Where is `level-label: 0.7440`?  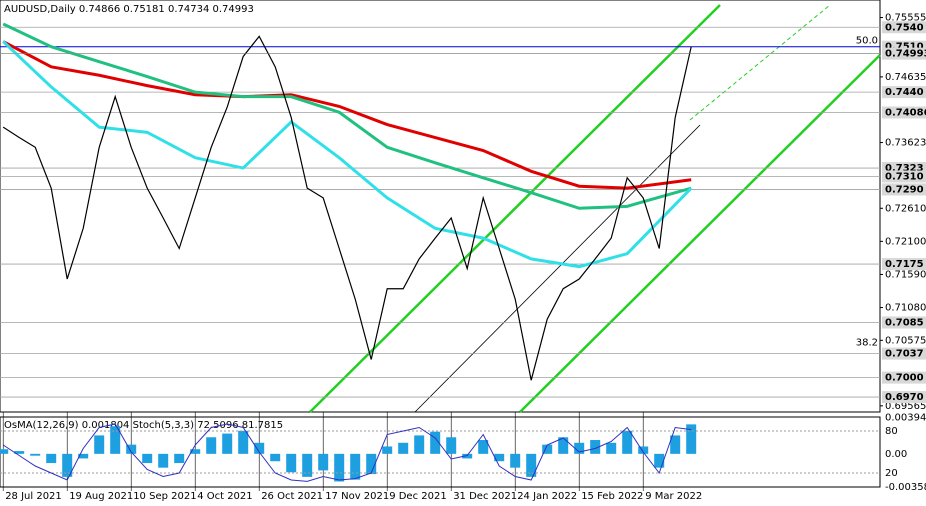 level-label: 0.7440 is located at coordinates (904, 92).